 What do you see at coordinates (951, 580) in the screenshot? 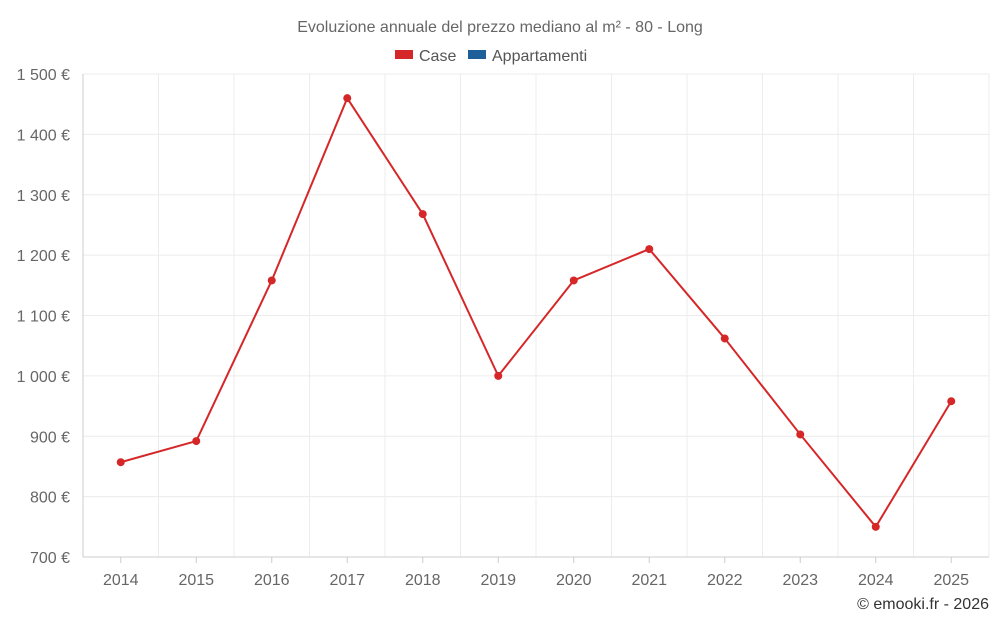
I see `x-tick-label: 2025` at bounding box center [951, 580].